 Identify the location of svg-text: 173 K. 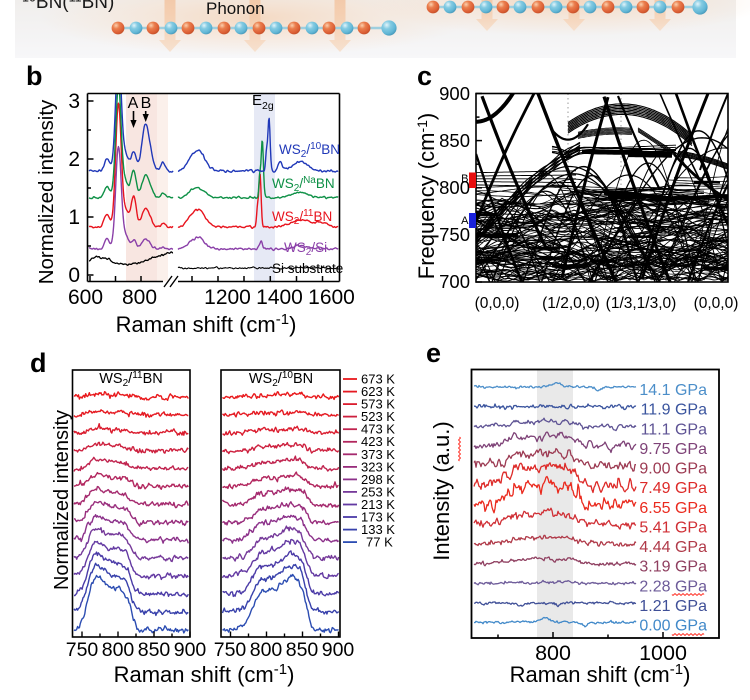
(378, 517).